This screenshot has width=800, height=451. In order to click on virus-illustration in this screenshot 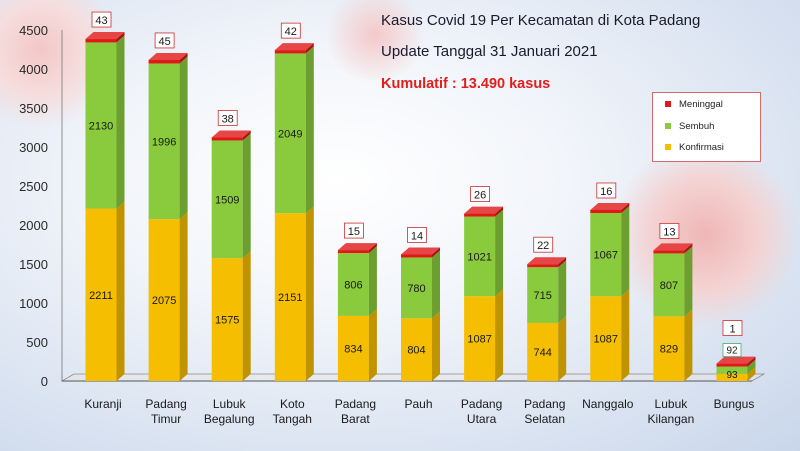, I will do `click(705, 235)`.